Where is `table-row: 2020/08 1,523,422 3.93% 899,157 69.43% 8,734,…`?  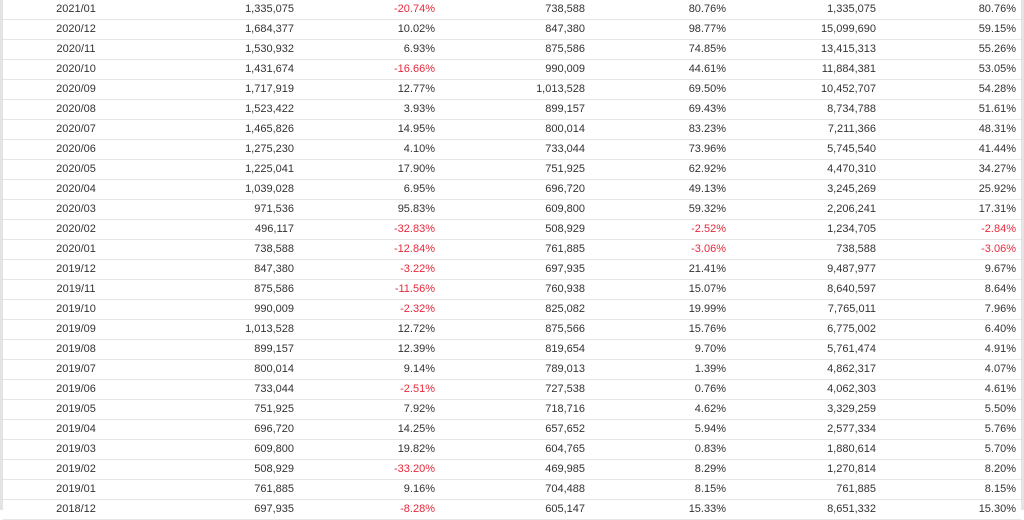
table-row: 2020/08 1,523,422 3.93% 899,157 69.43% 8,734,… is located at coordinates (512, 109).